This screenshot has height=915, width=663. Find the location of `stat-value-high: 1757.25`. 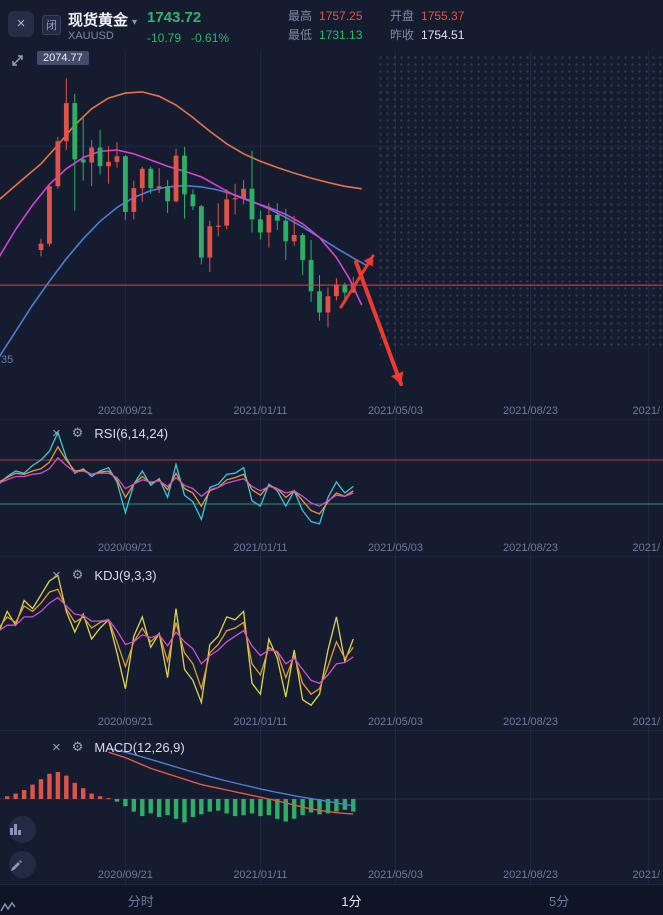

stat-value-high: 1757.25 is located at coordinates (341, 16).